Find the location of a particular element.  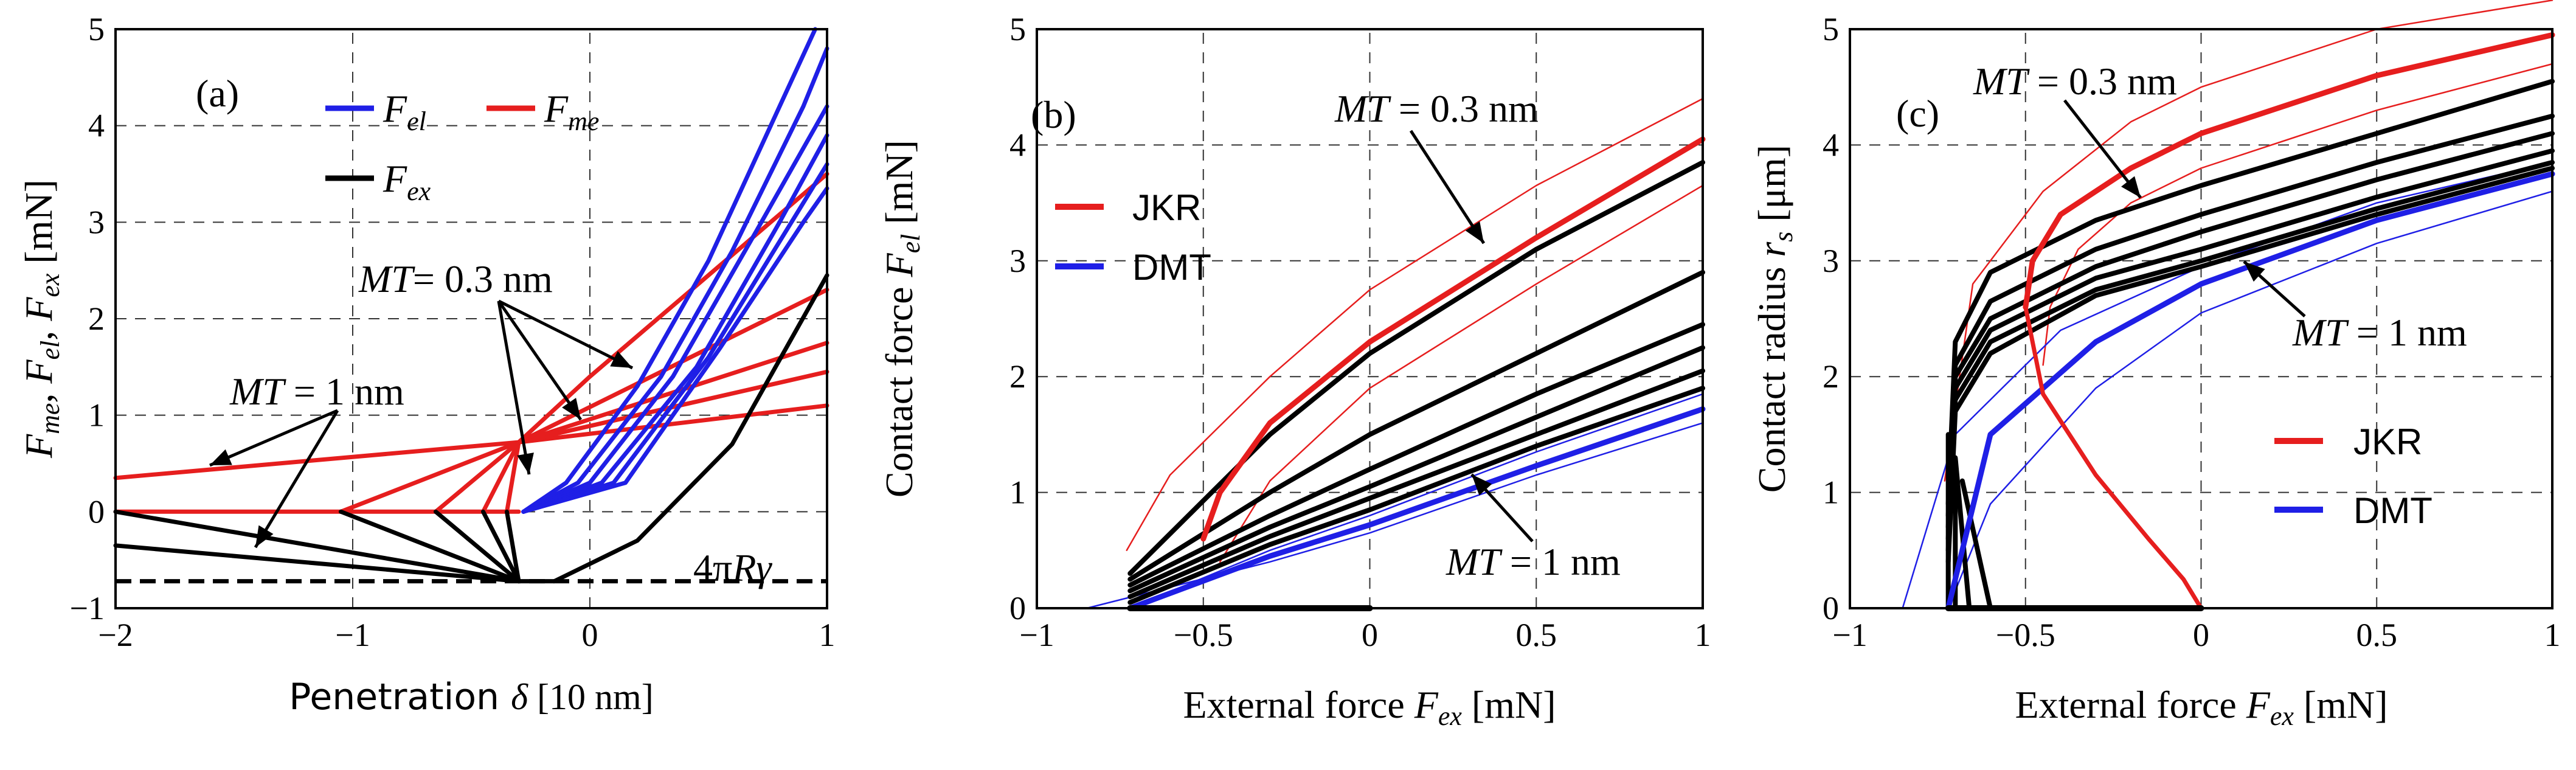

annotation-mt-03-c: MT = 0.3 nm is located at coordinates (2075, 81).